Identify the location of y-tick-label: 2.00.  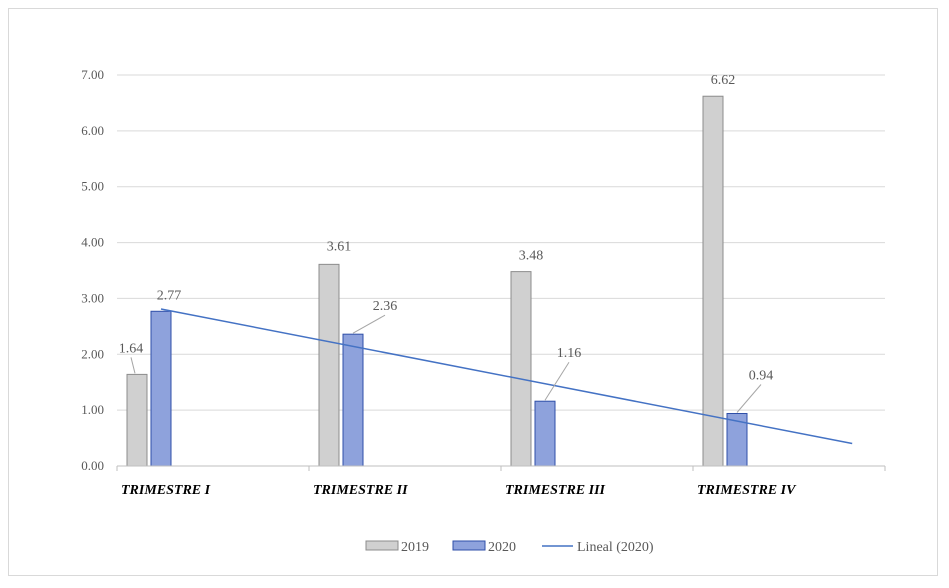
(92, 353).